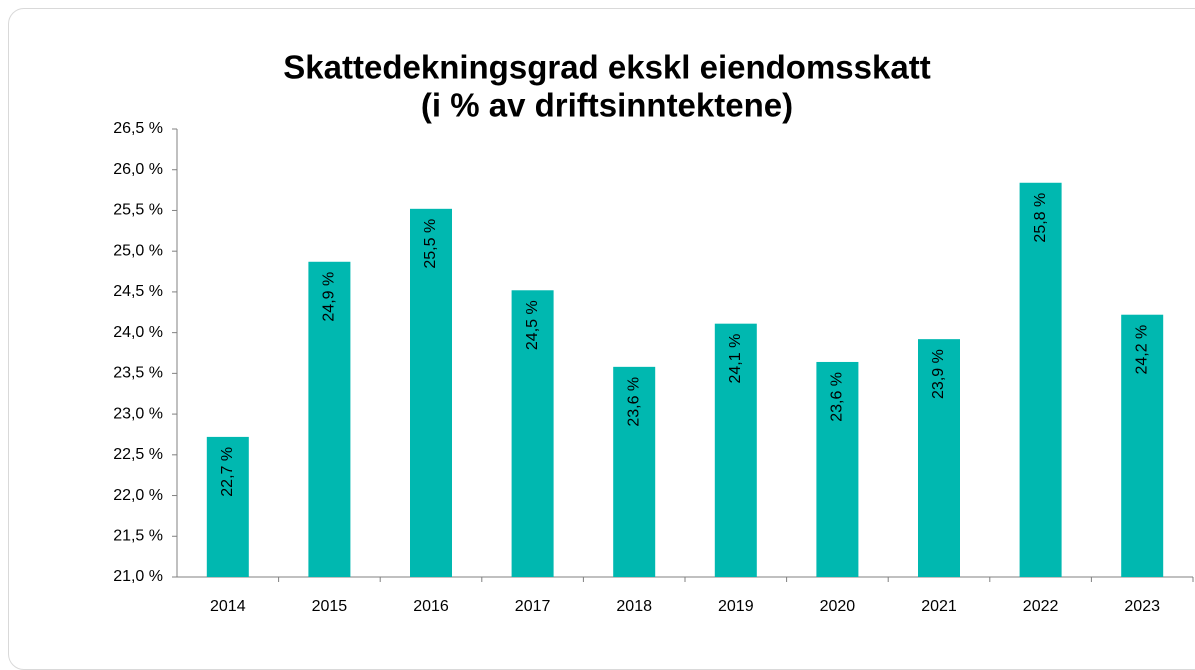 The height and width of the screenshot is (670, 1195). What do you see at coordinates (532, 325) in the screenshot?
I see `data-label: 24,5 %` at bounding box center [532, 325].